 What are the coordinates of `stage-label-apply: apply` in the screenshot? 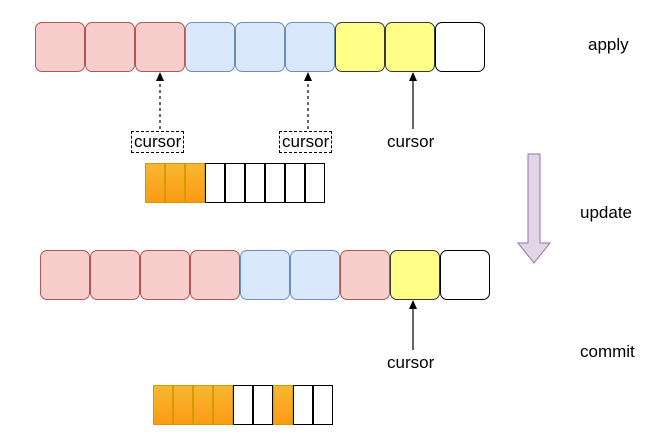 It's located at (608, 44).